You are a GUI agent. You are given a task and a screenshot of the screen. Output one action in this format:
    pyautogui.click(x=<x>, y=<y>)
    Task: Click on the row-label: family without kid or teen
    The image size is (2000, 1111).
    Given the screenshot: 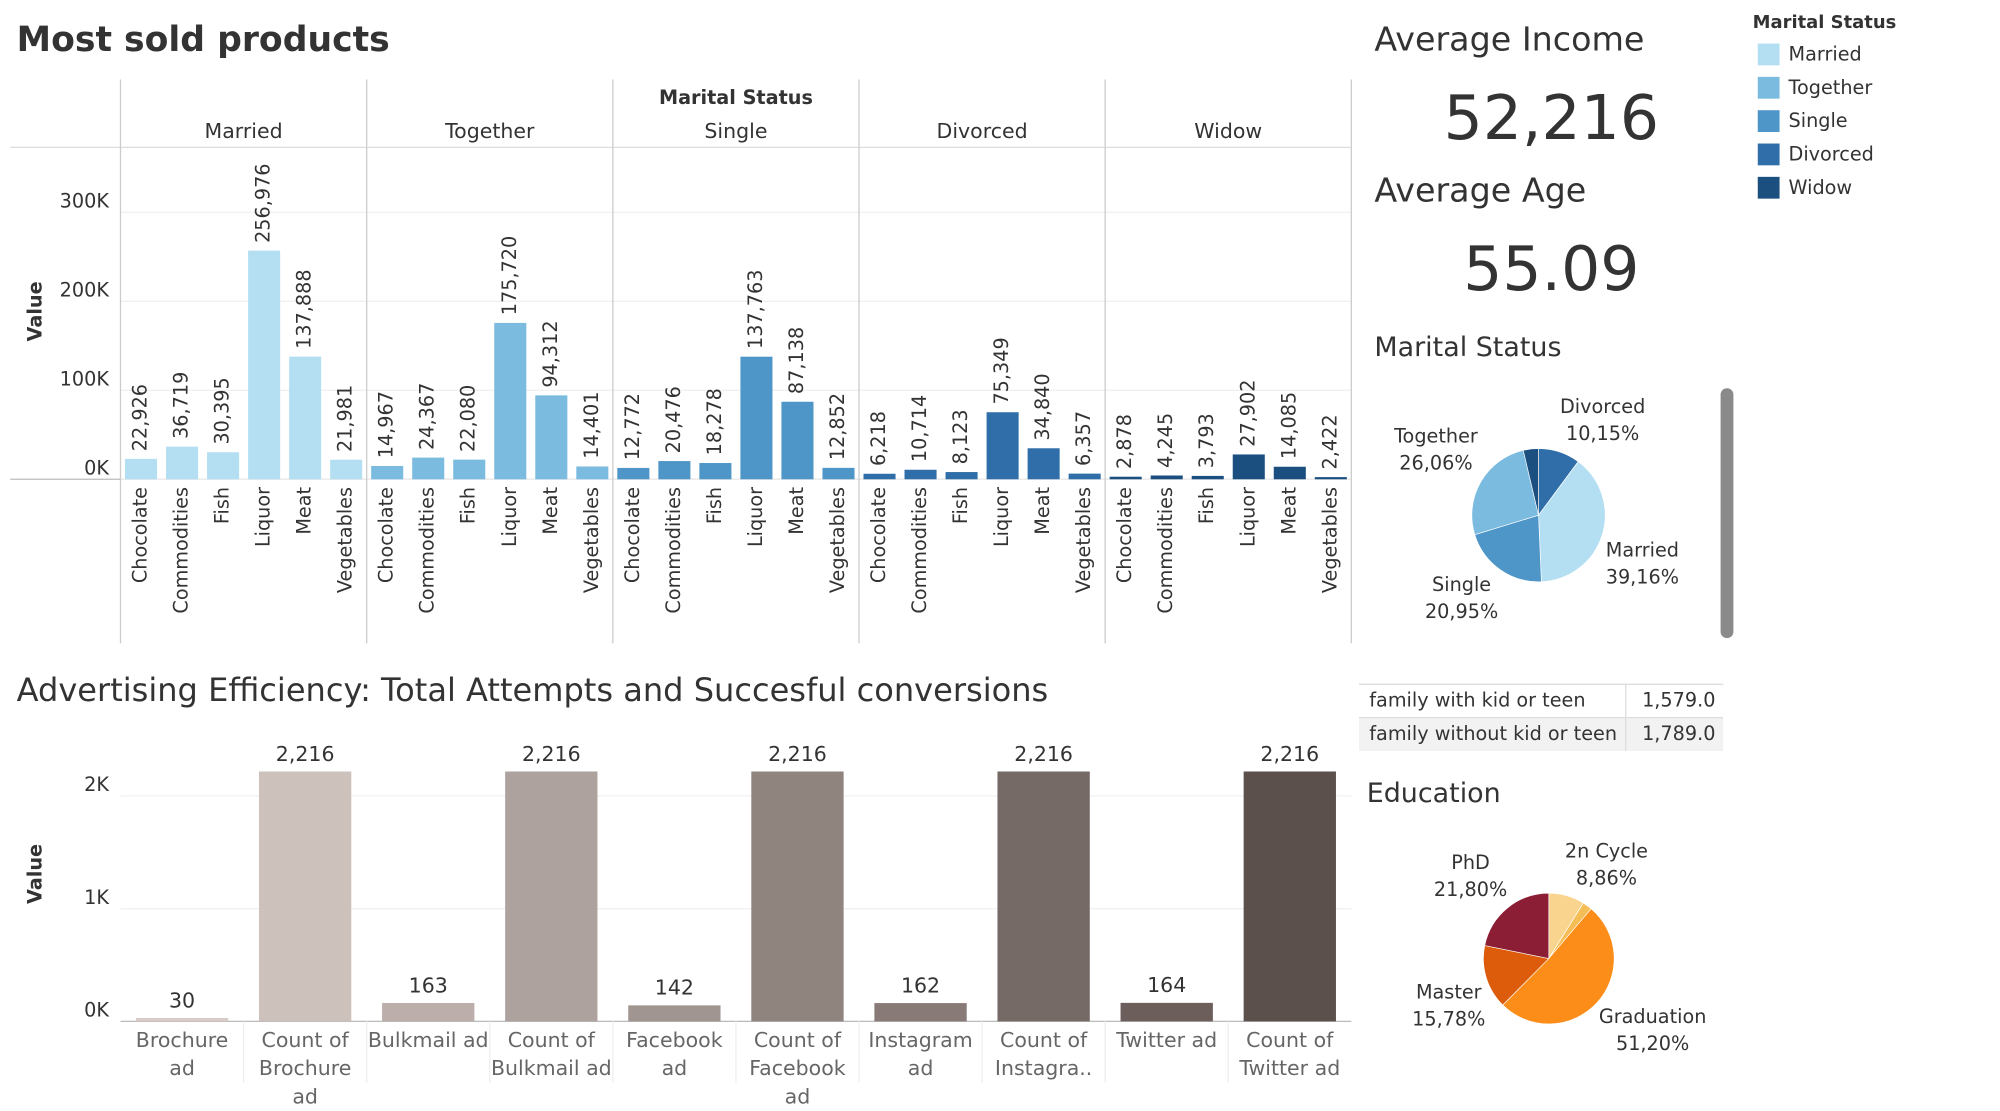 What is the action you would take?
    pyautogui.click(x=1493, y=733)
    